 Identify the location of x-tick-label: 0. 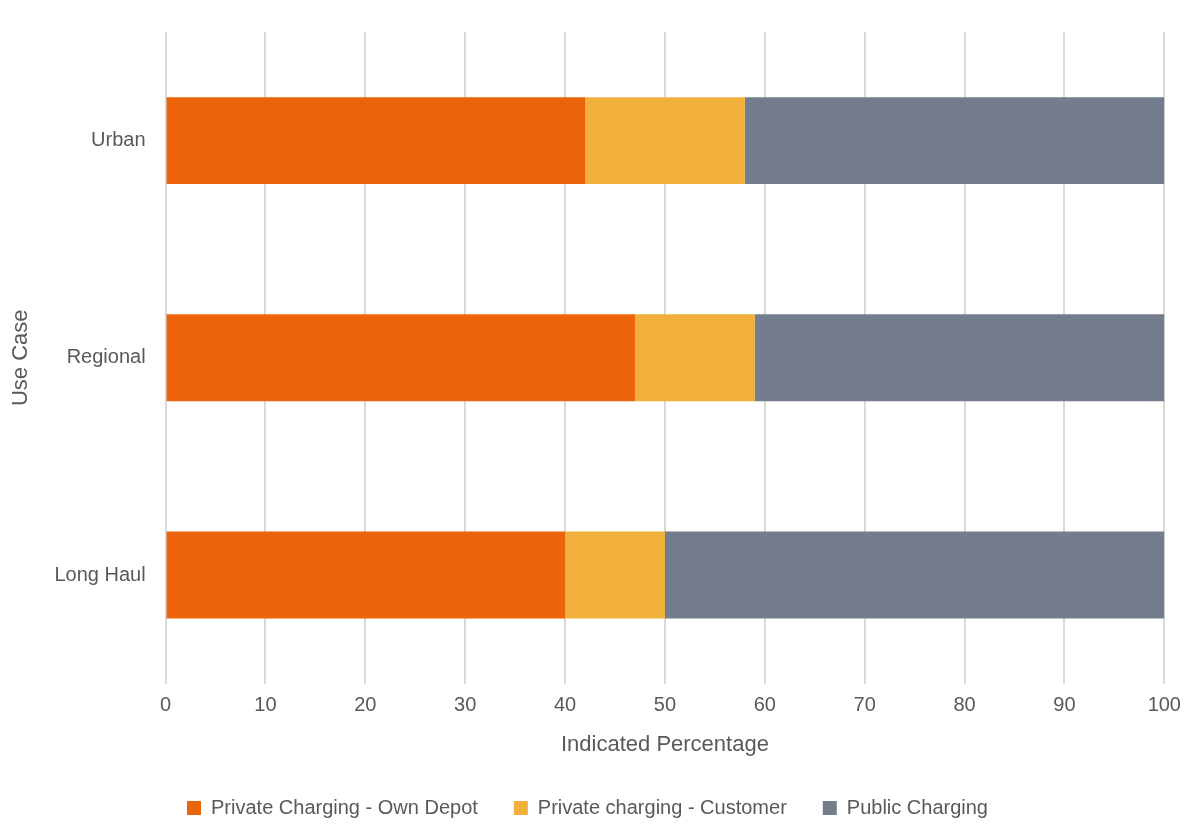
(166, 704).